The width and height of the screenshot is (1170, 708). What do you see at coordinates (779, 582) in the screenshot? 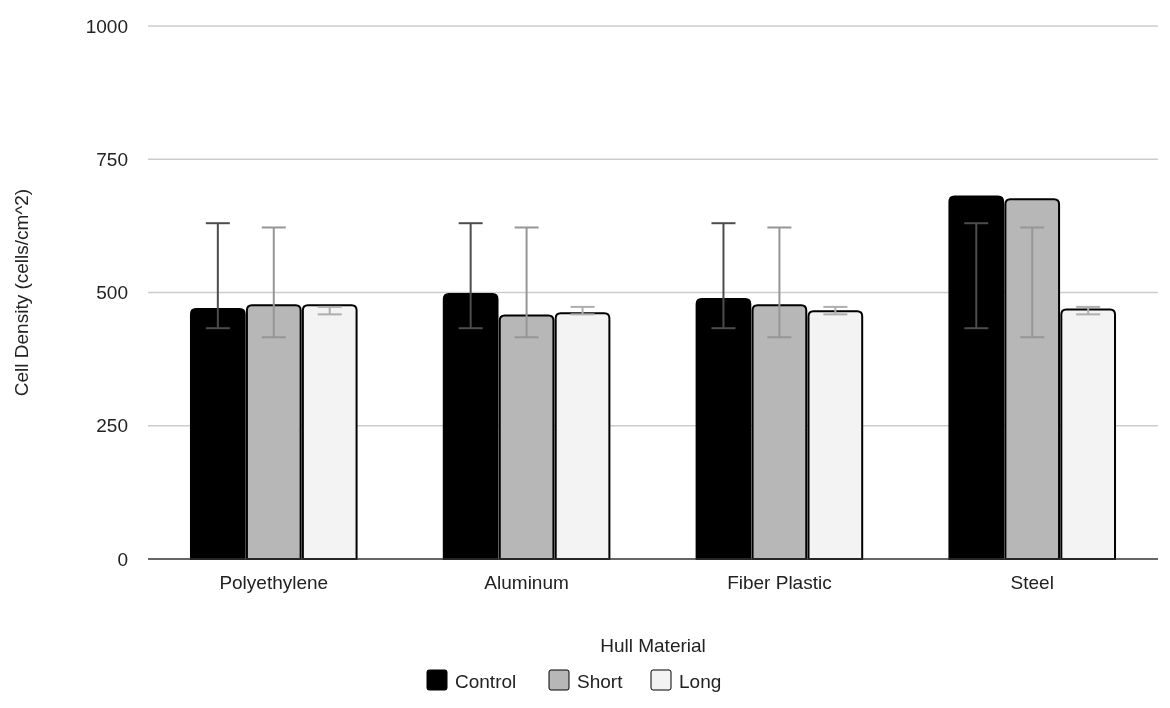
I see `x-tick-label: Fiber Plastic` at bounding box center [779, 582].